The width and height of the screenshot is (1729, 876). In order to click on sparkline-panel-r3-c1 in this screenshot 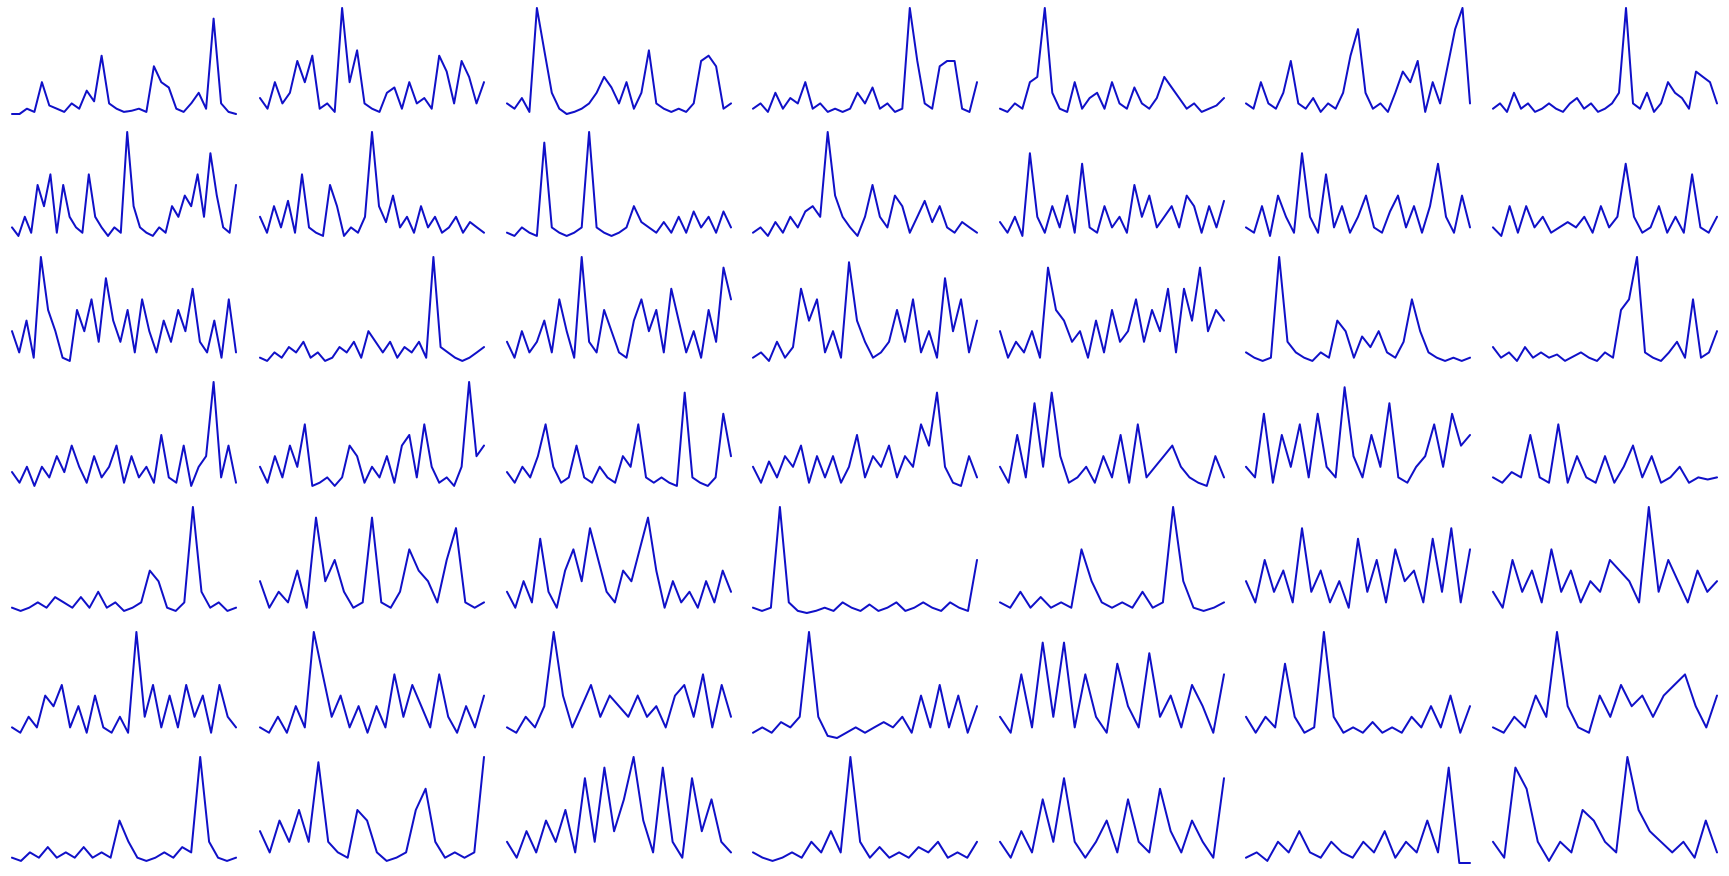, I will do `click(124, 309)`.